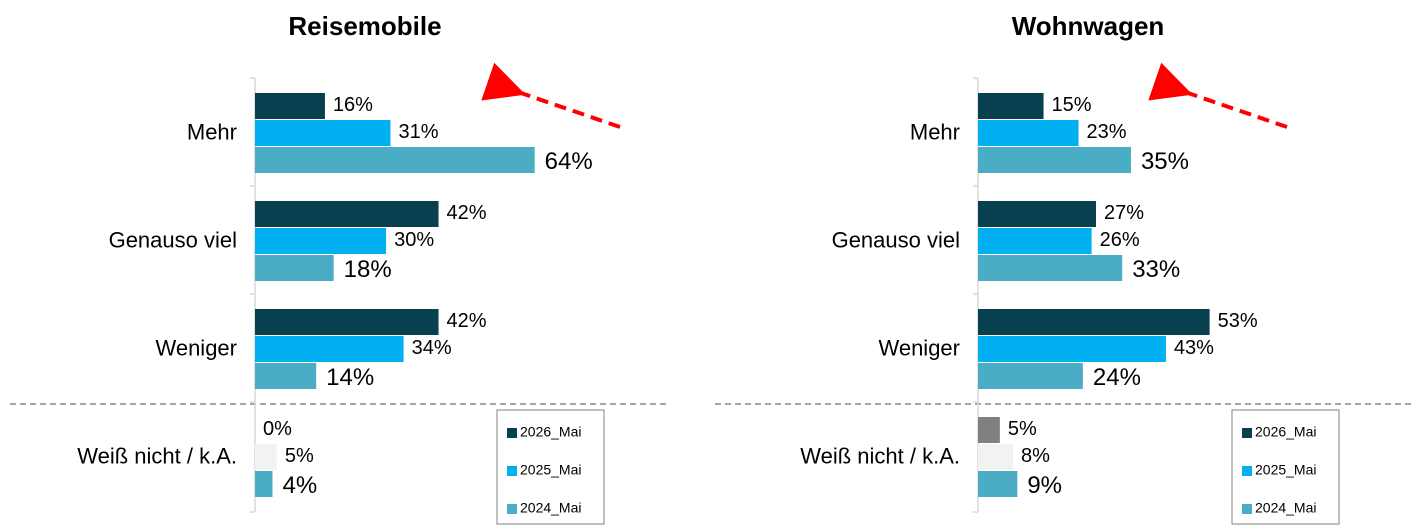  What do you see at coordinates (414, 240) in the screenshot?
I see `data-label: 30%` at bounding box center [414, 240].